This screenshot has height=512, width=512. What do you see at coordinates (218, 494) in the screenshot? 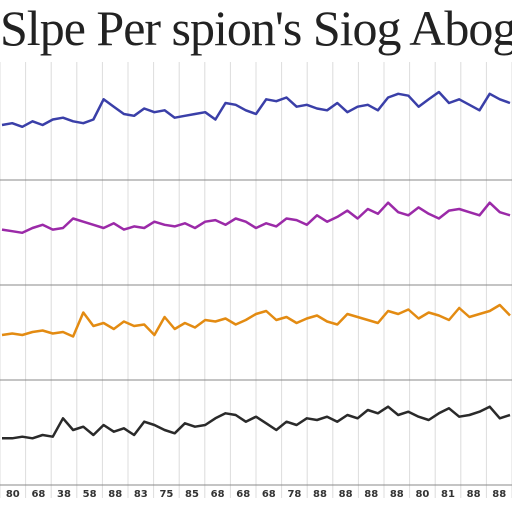
I see `panel-3-tick-label-8: 68` at bounding box center [218, 494].